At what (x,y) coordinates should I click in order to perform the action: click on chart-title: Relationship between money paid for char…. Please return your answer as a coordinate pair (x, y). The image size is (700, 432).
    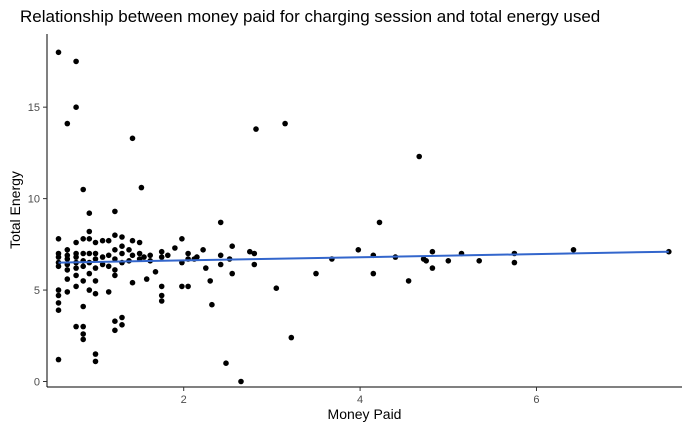
    Looking at the image, I should click on (310, 16).